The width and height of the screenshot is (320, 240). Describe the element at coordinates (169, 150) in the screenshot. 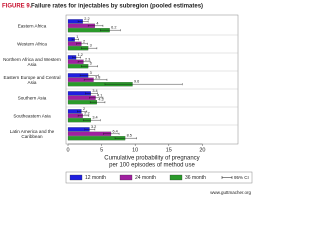

I see `x-tick-label: 15` at that location.